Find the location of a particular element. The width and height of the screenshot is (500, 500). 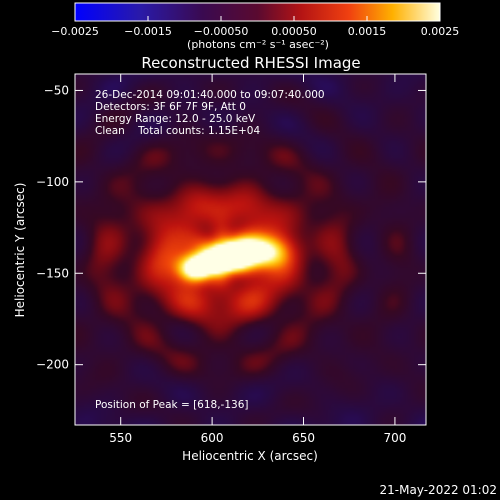

y-tick-label: −150 is located at coordinates (52, 273).